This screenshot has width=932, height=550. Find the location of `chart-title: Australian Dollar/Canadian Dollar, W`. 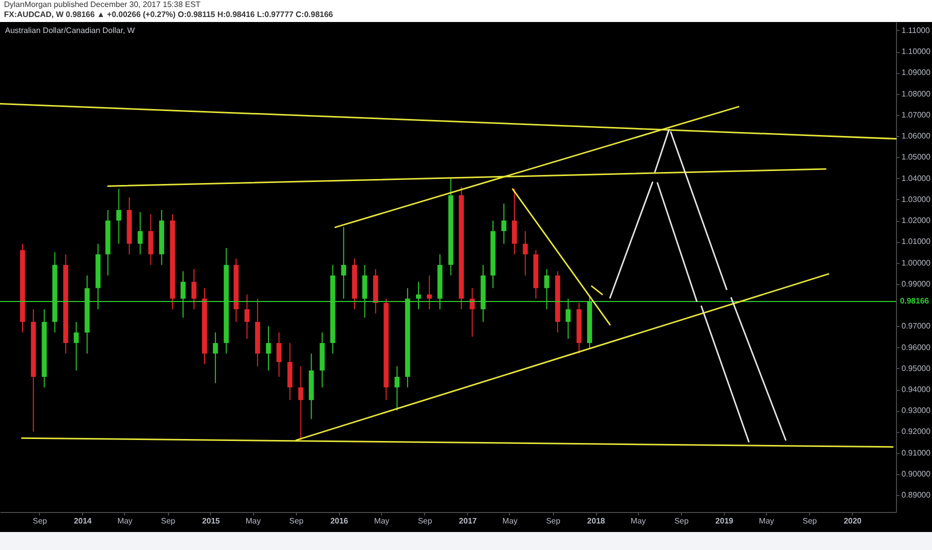

chart-title: Australian Dollar/Canadian Dollar, W is located at coordinates (70, 30).